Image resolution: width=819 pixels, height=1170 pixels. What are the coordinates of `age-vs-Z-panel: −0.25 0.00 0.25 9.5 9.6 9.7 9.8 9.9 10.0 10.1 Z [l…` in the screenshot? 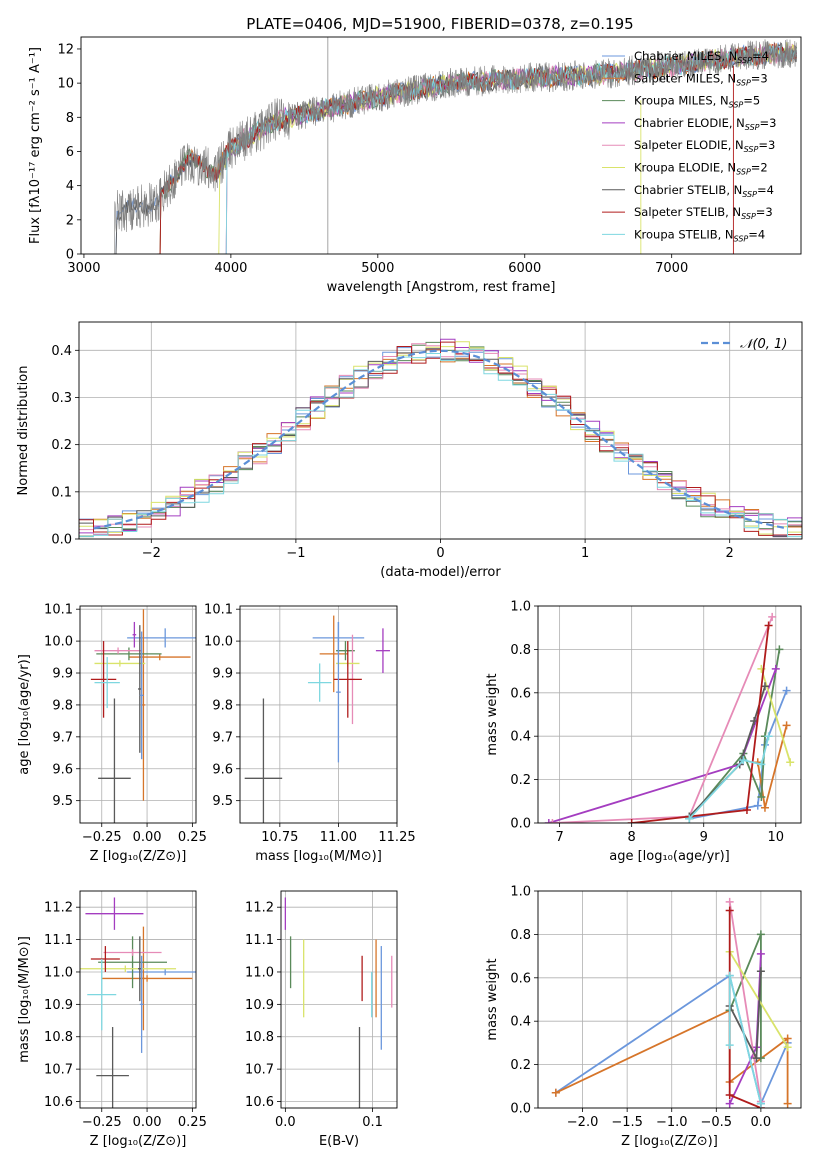 It's located at (112, 733).